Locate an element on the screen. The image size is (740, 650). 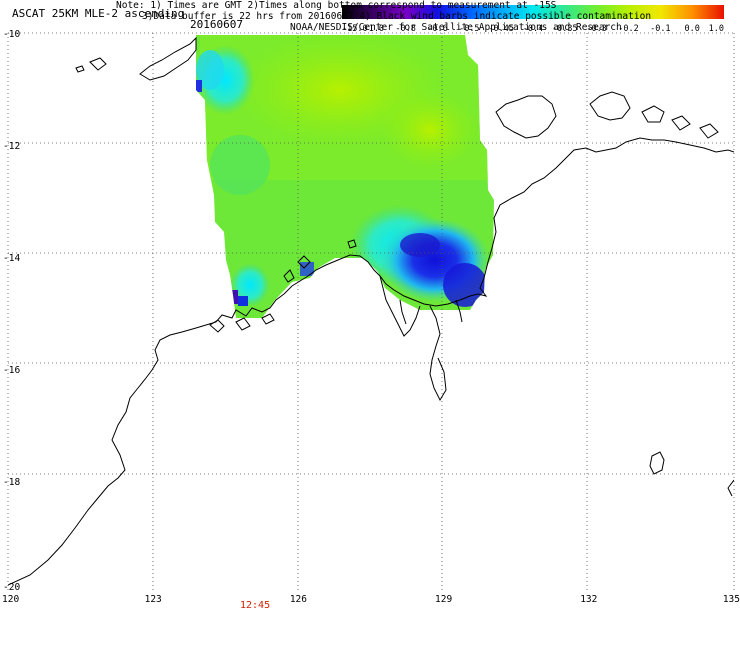
lon-tick-label: 135 is located at coordinates (731, 599).